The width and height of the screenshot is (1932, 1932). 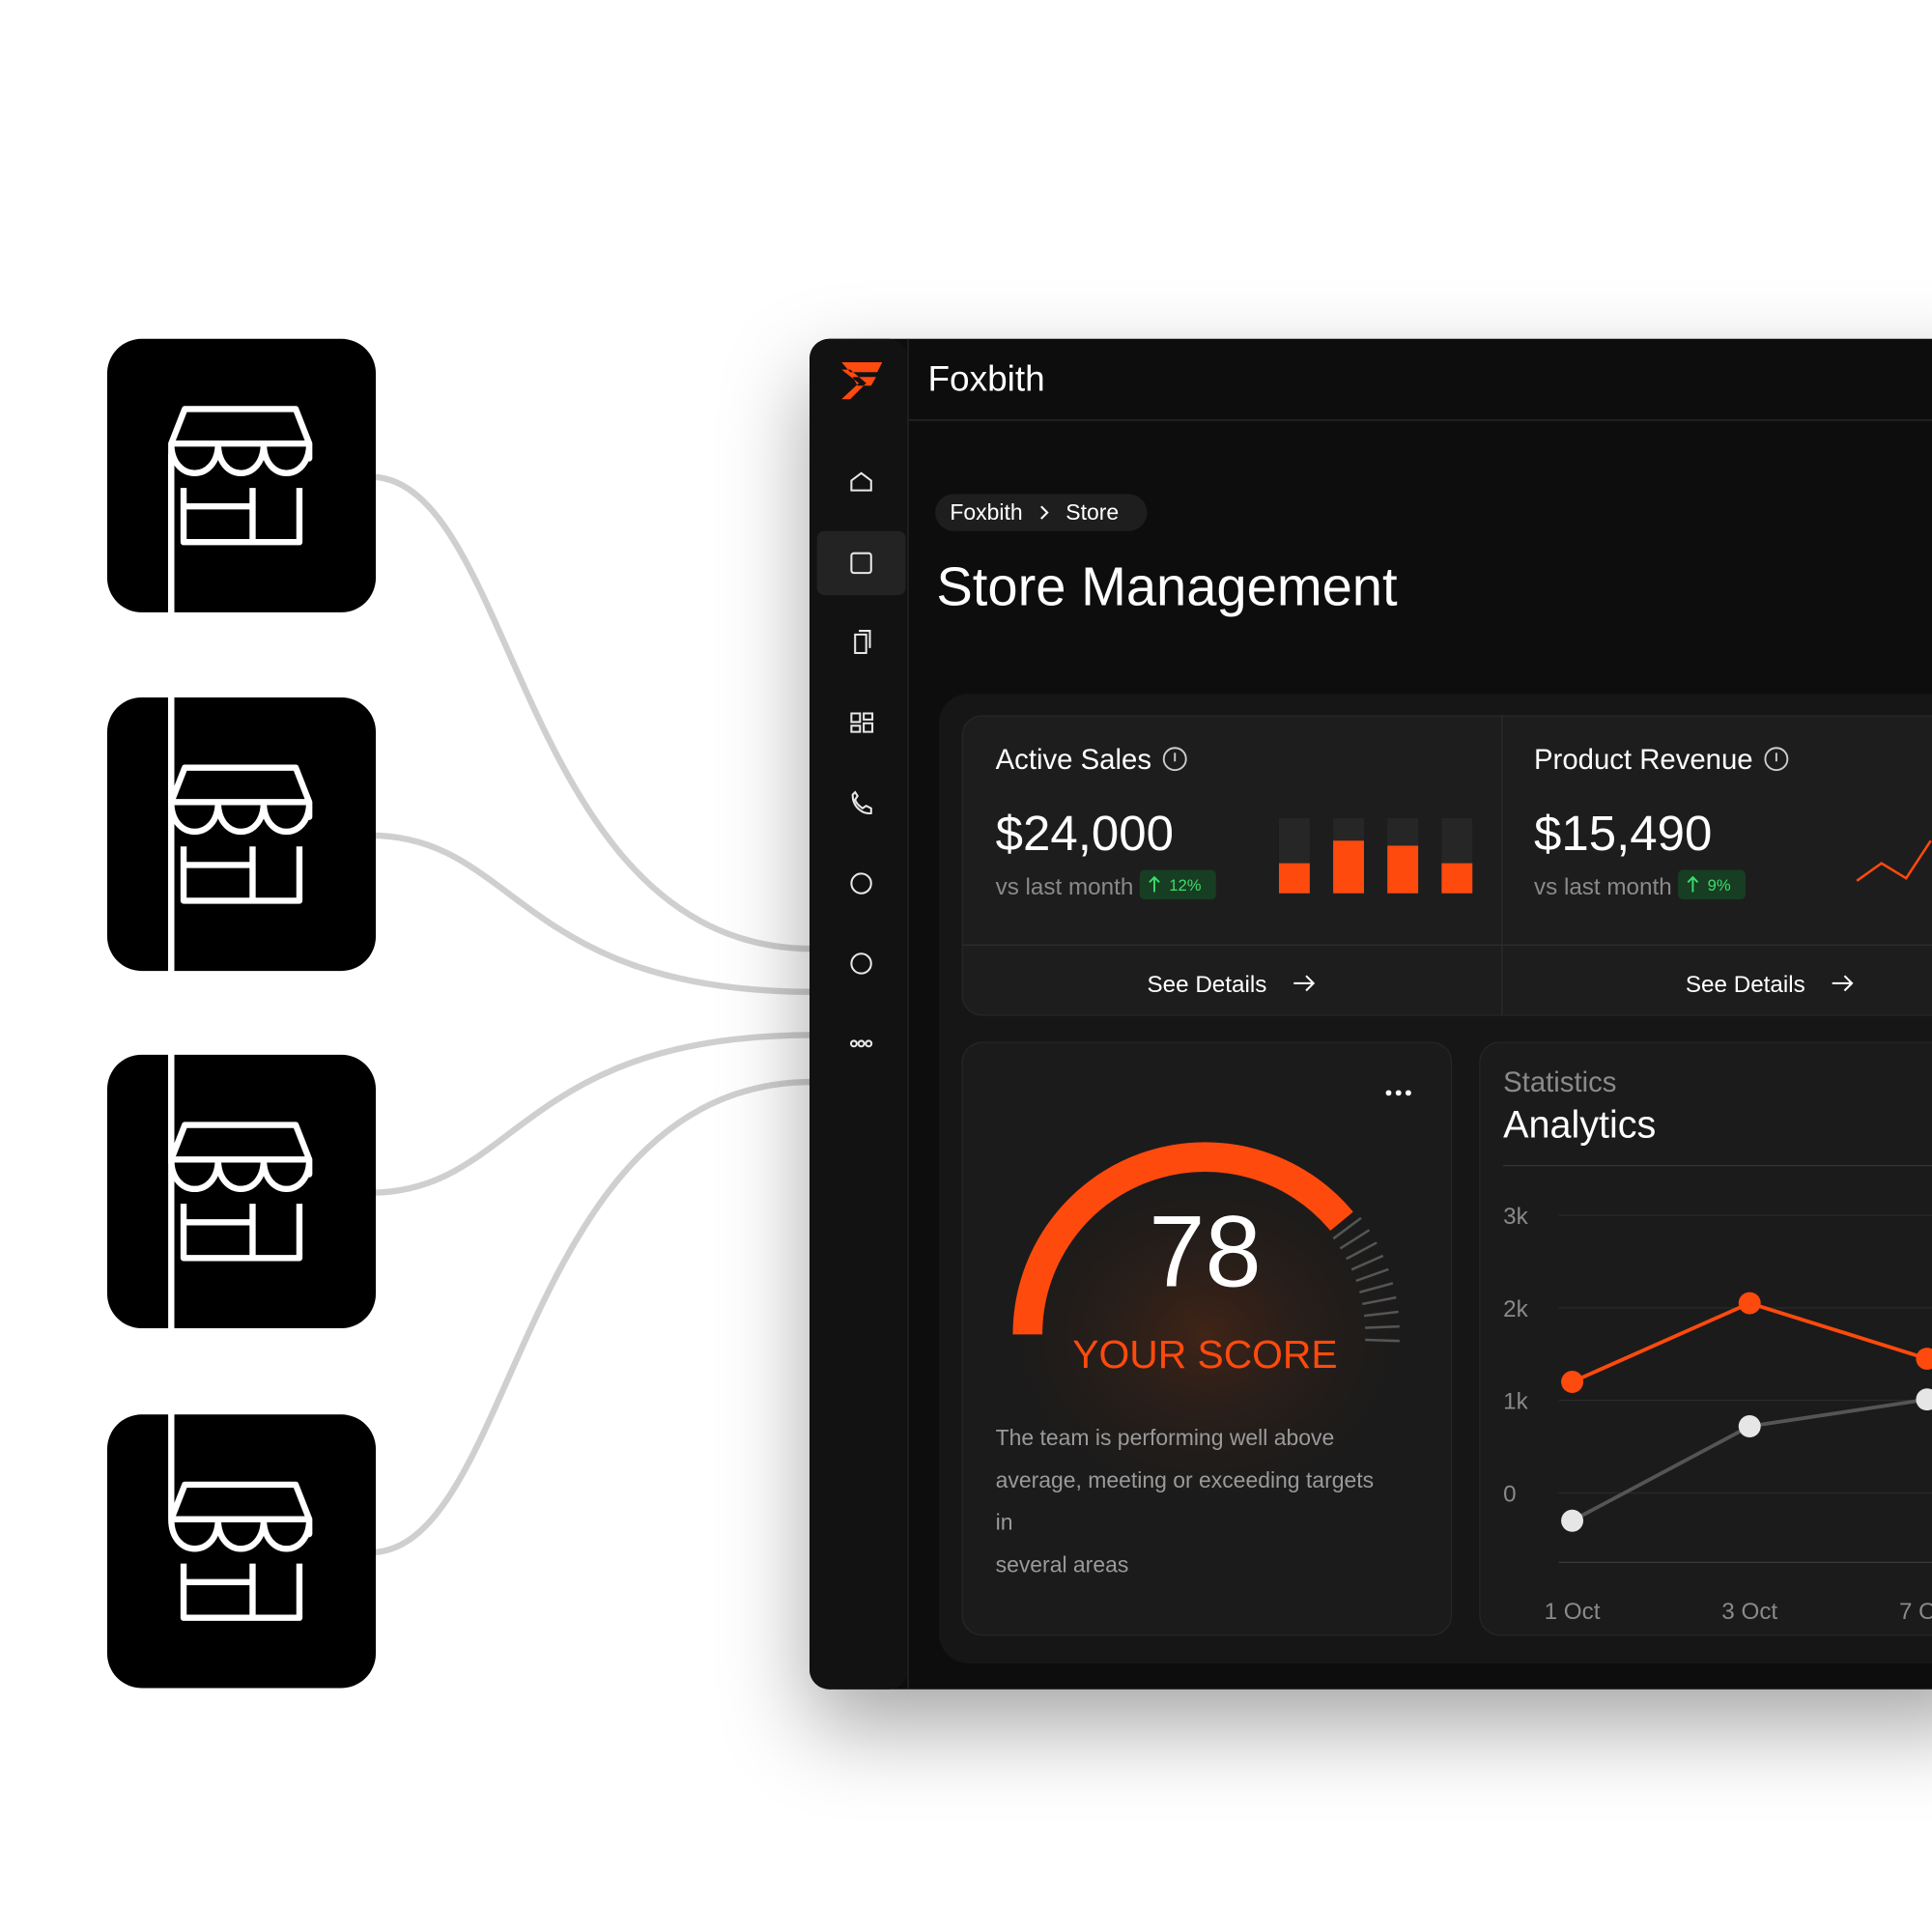 I want to click on description-line: several areas, so click(x=1062, y=1564).